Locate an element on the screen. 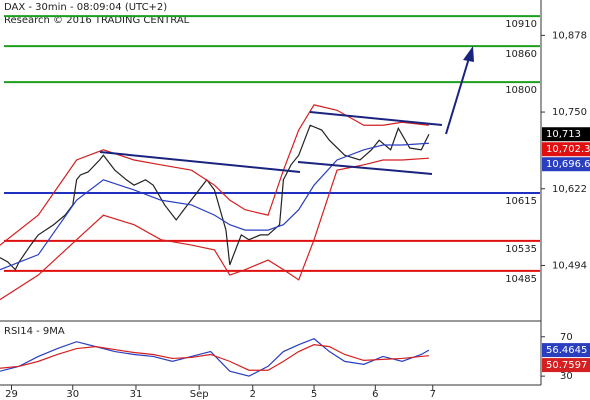 This screenshot has height=400, width=590. level-label: 10860 is located at coordinates (521, 54).